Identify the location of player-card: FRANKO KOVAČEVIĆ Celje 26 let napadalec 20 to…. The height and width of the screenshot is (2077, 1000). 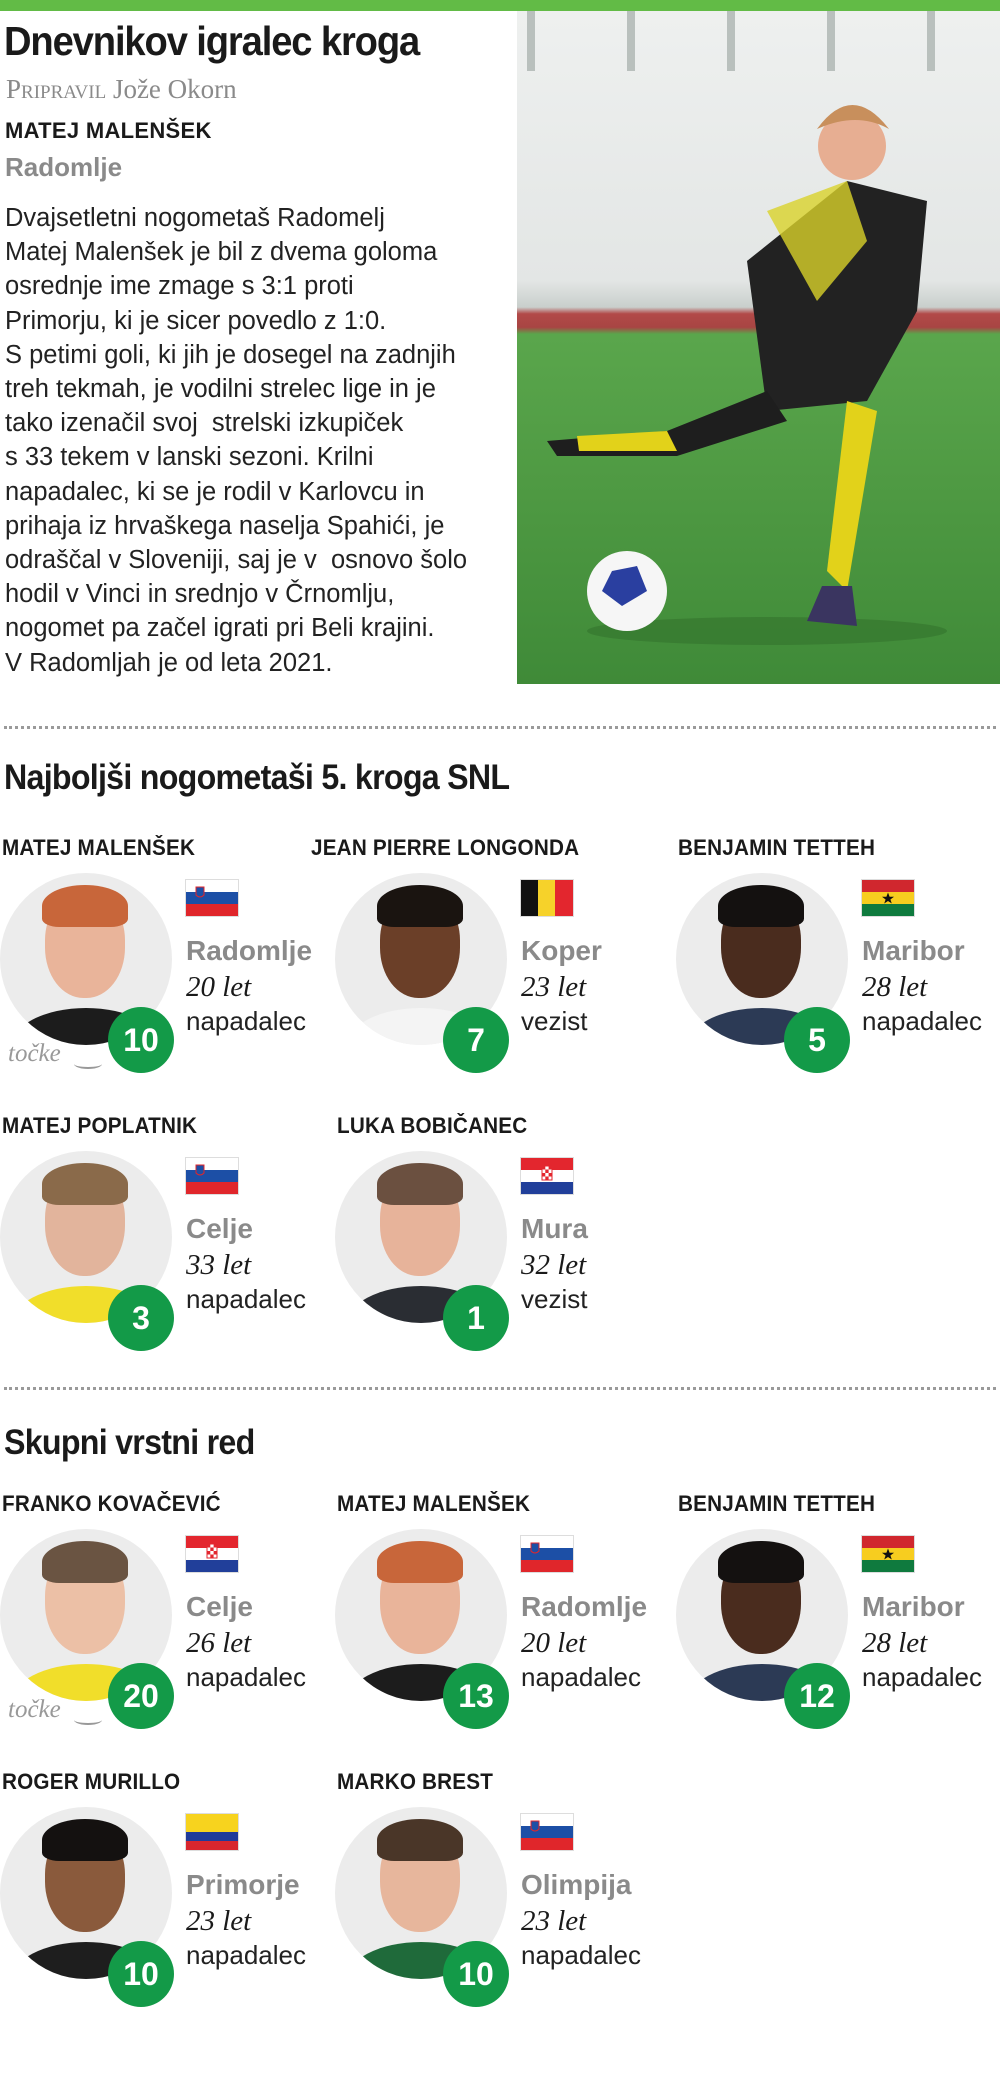
(160, 1621).